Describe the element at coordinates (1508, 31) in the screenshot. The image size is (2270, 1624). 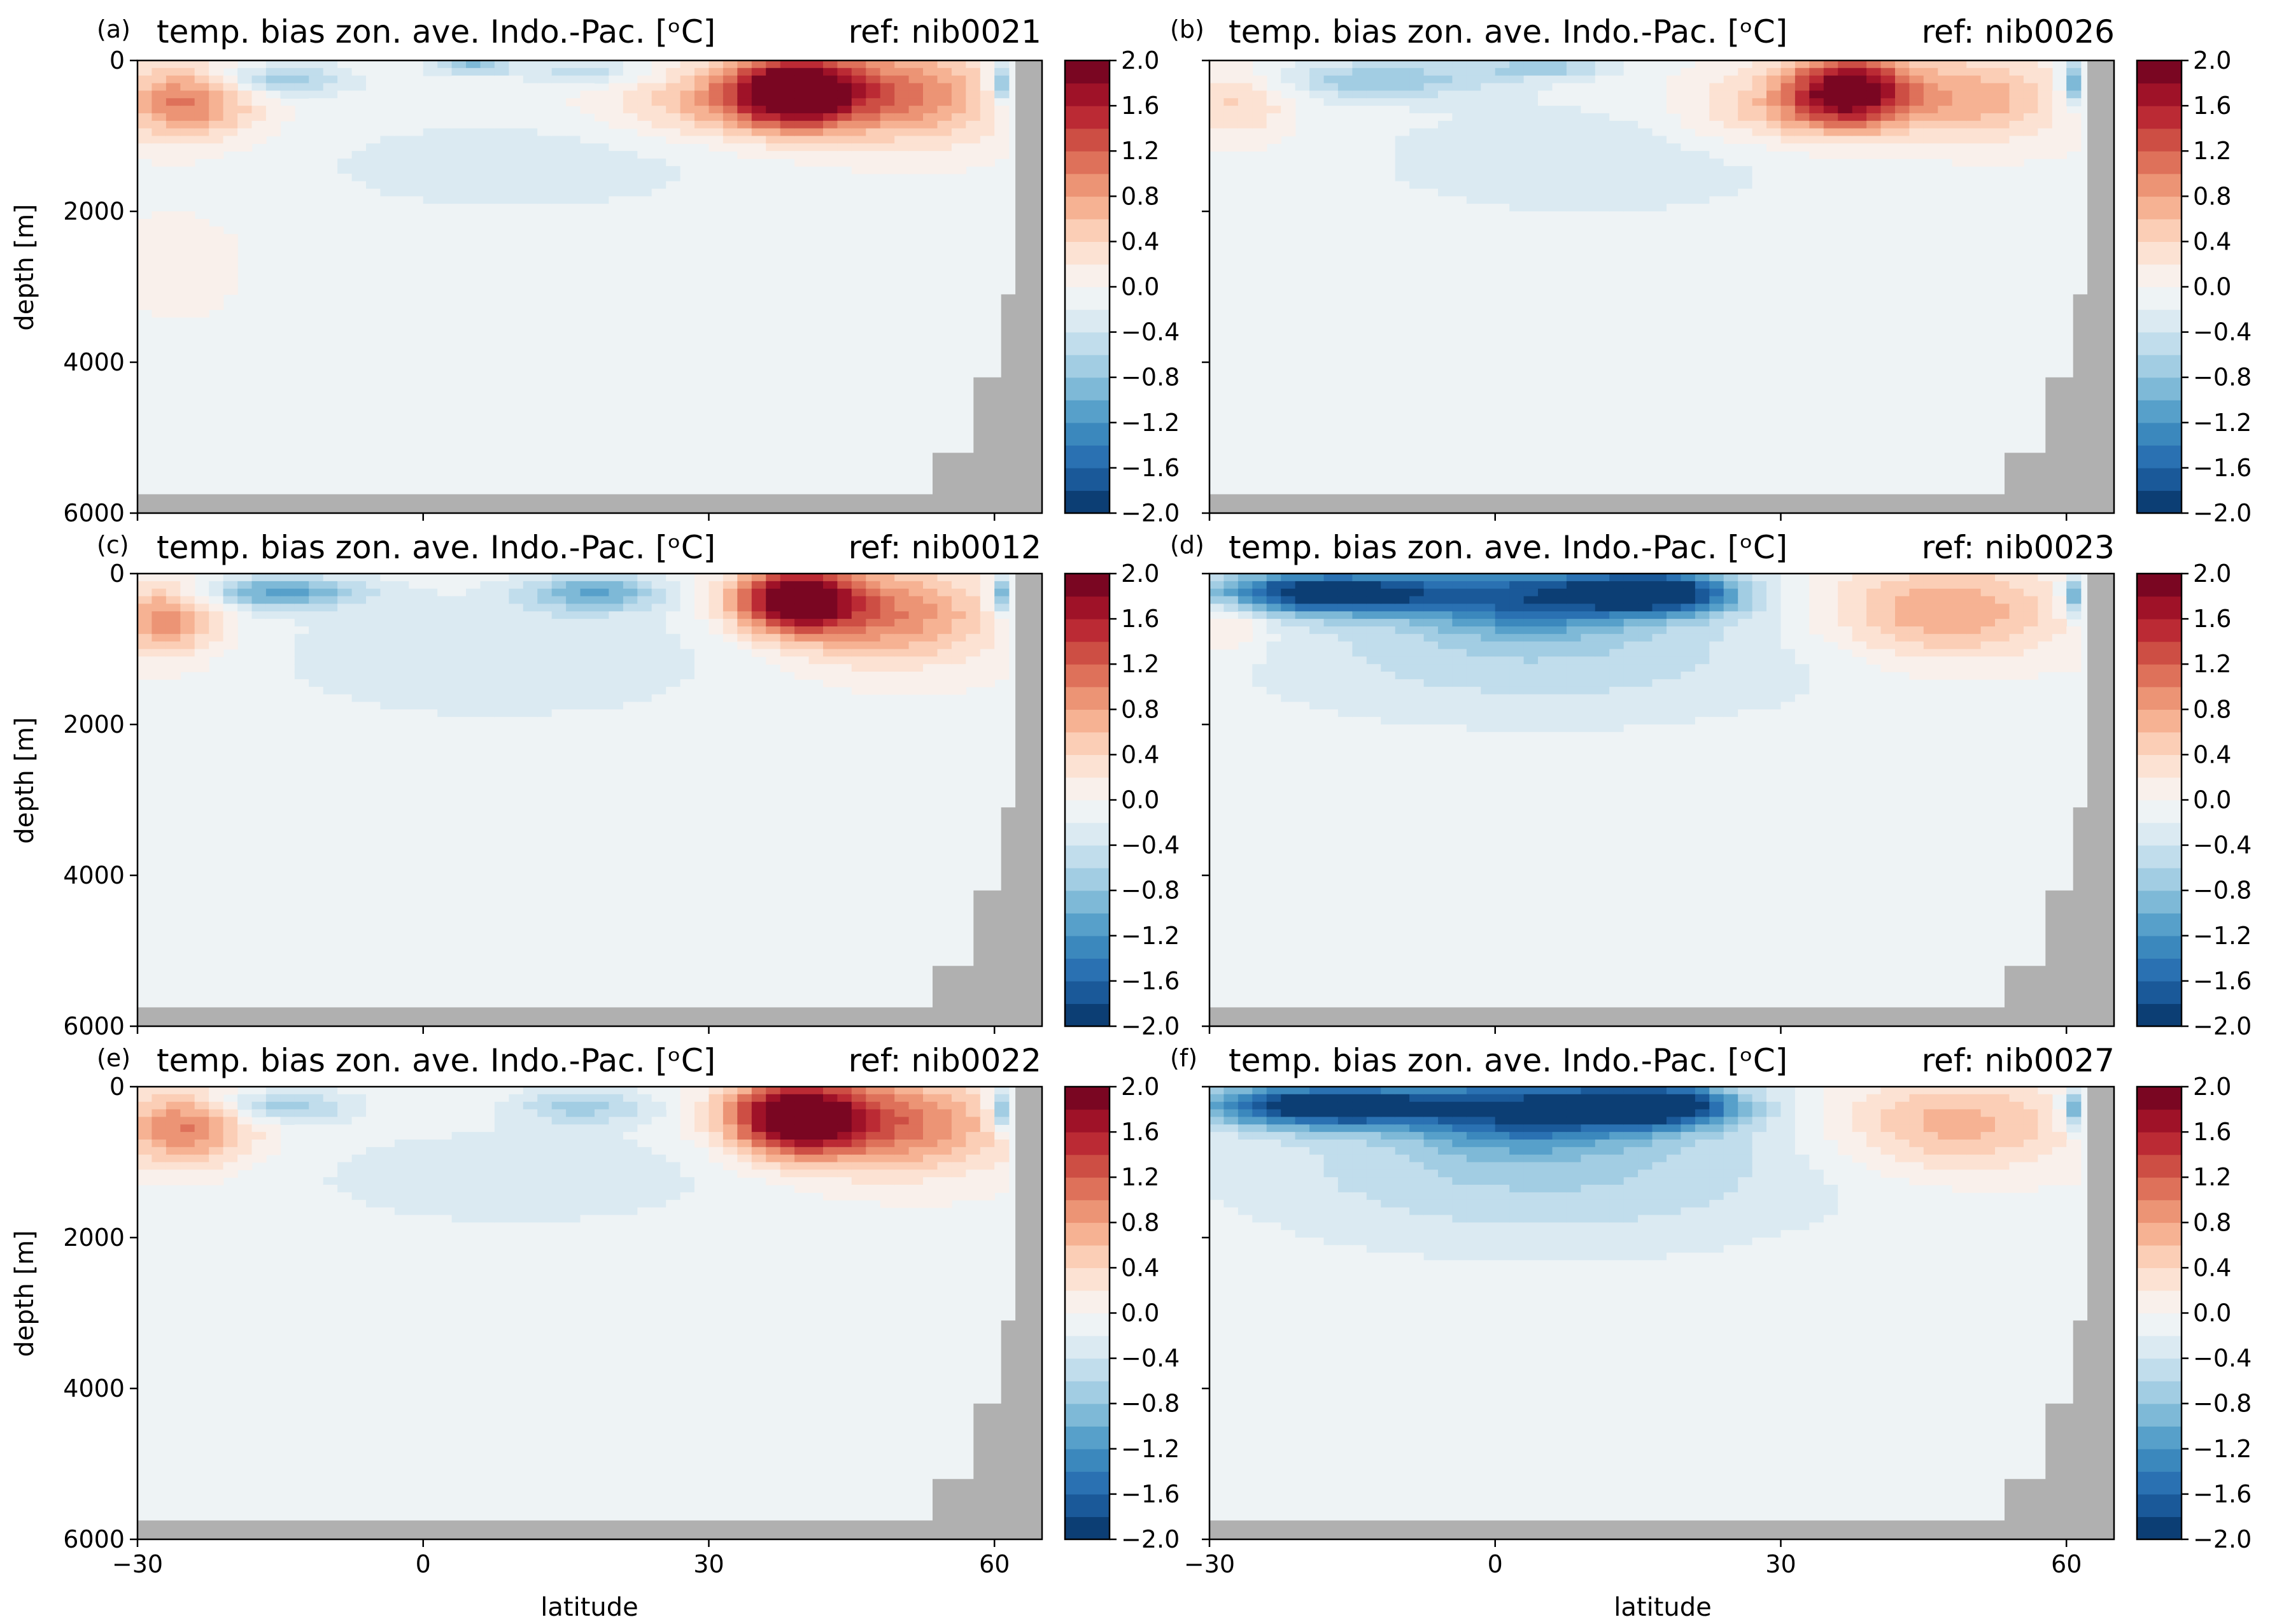
I see `panel-title: temp. bias zon. ave. Indo.-Pac. [ᵒC]` at that location.